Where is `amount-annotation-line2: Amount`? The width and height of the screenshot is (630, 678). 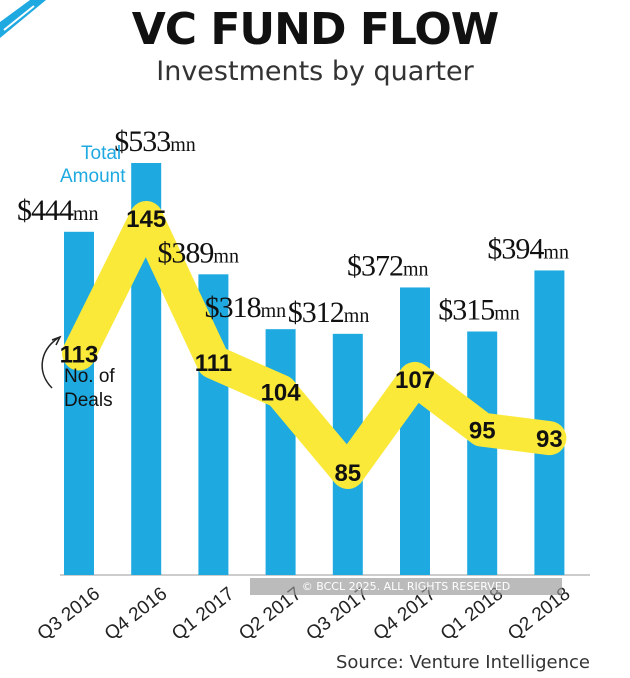 amount-annotation-line2: Amount is located at coordinates (93, 176).